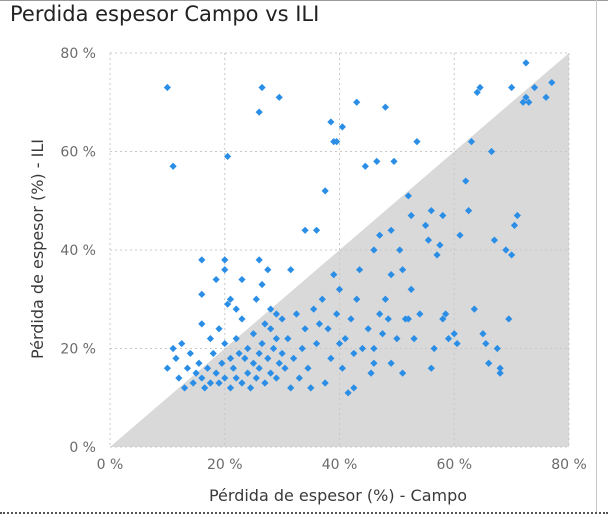 The width and height of the screenshot is (608, 516). Describe the element at coordinates (78, 54) in the screenshot. I see `y-tick-label: 80 %` at that location.